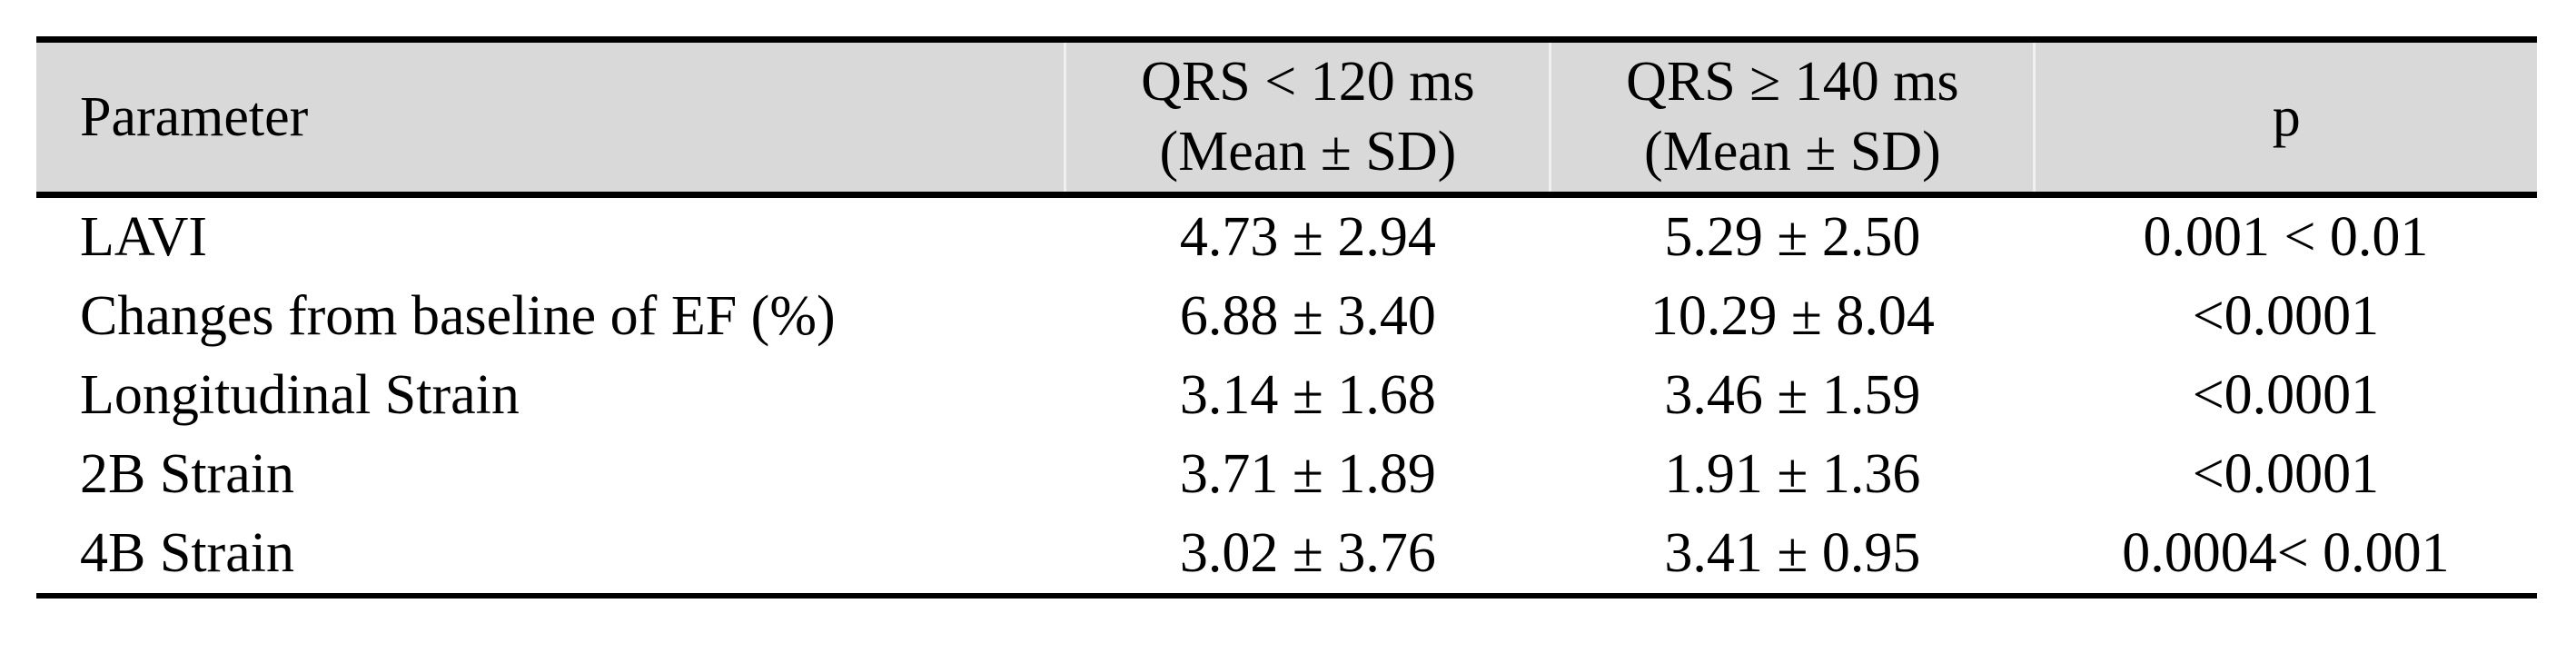 This screenshot has height=653, width=2576. Describe the element at coordinates (144, 237) in the screenshot. I see `parameter-cell: LAVI` at that location.